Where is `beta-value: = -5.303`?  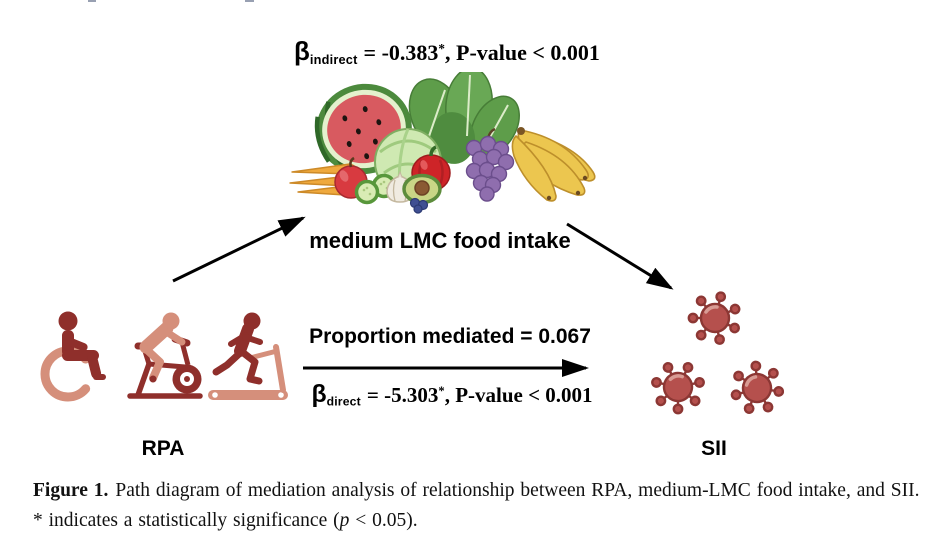 beta-value: = -5.303 is located at coordinates (402, 395).